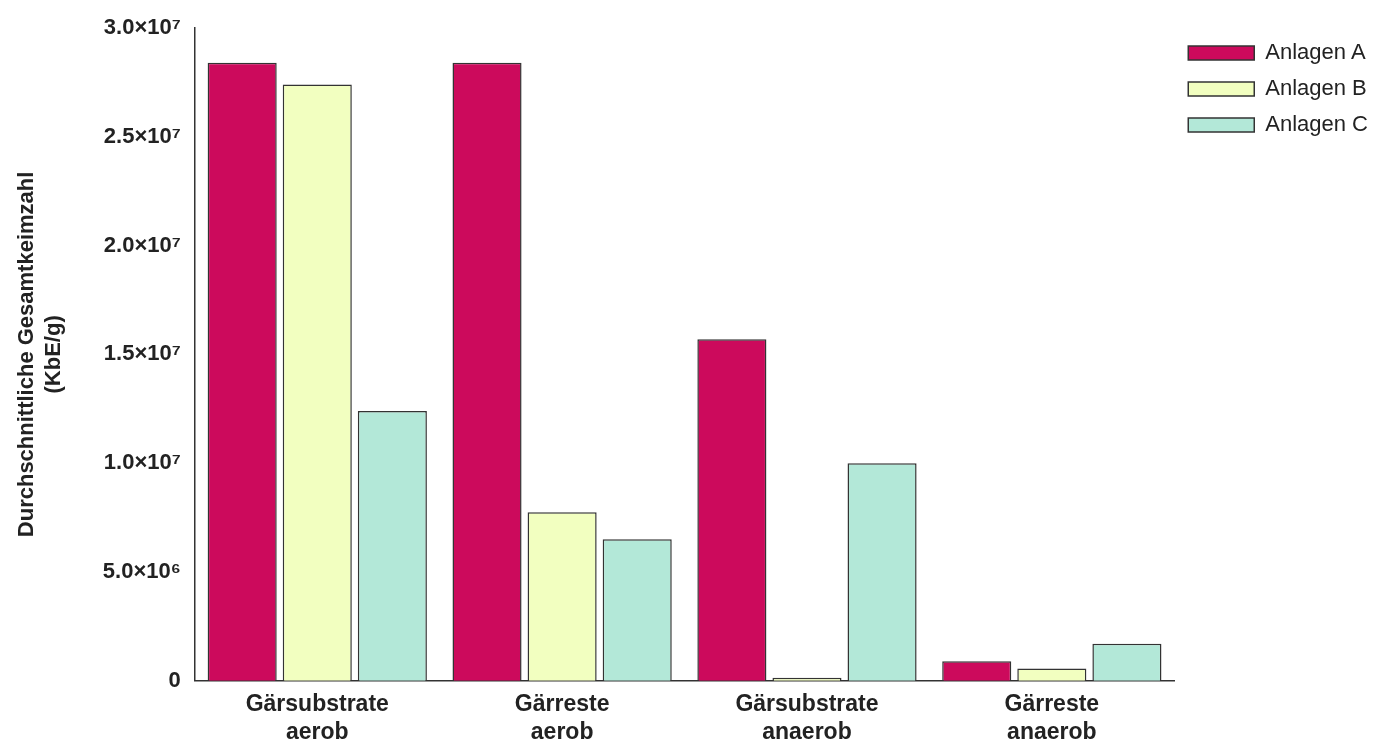  I want to click on y-tick-label: 5.0×10⁶, so click(141, 571).